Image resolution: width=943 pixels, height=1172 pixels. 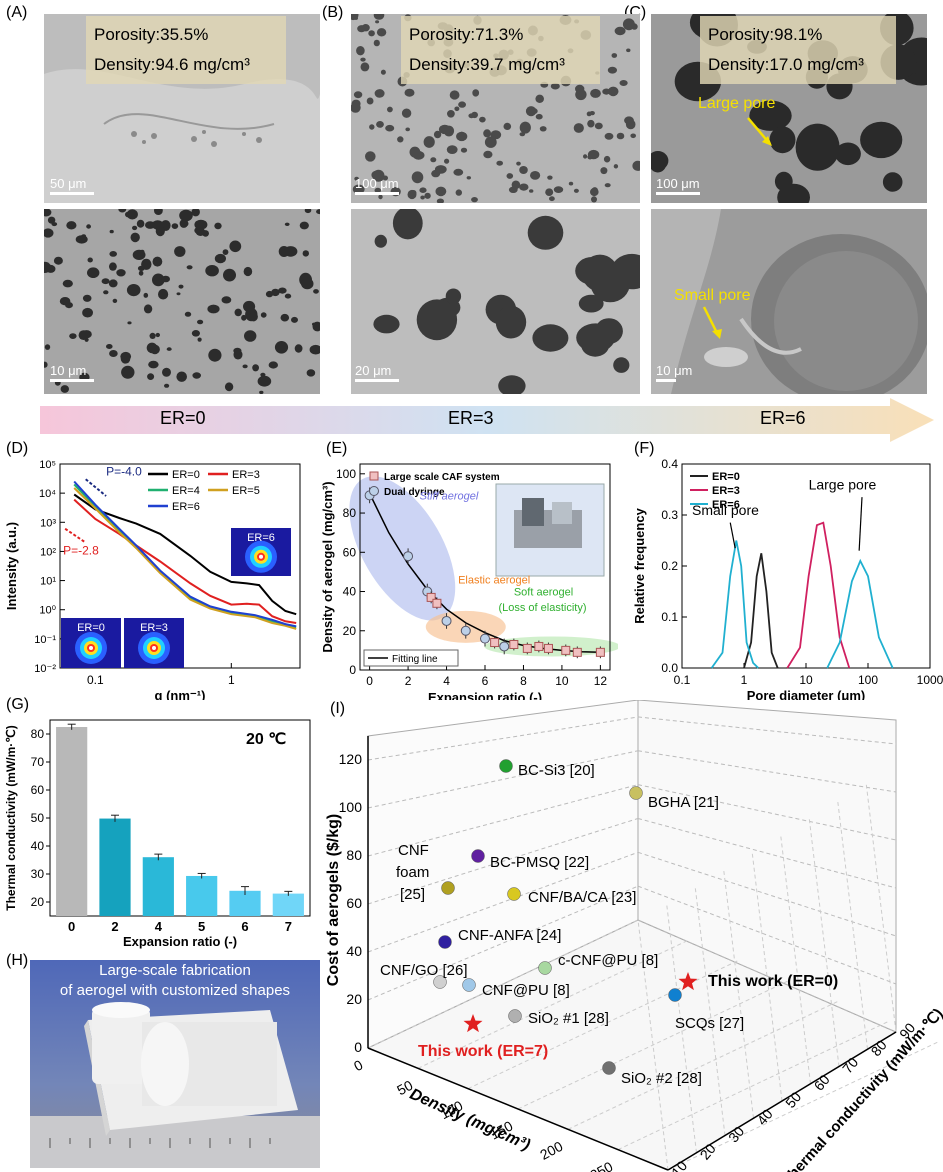 I want to click on plot-frame, so click(x=180, y=818).